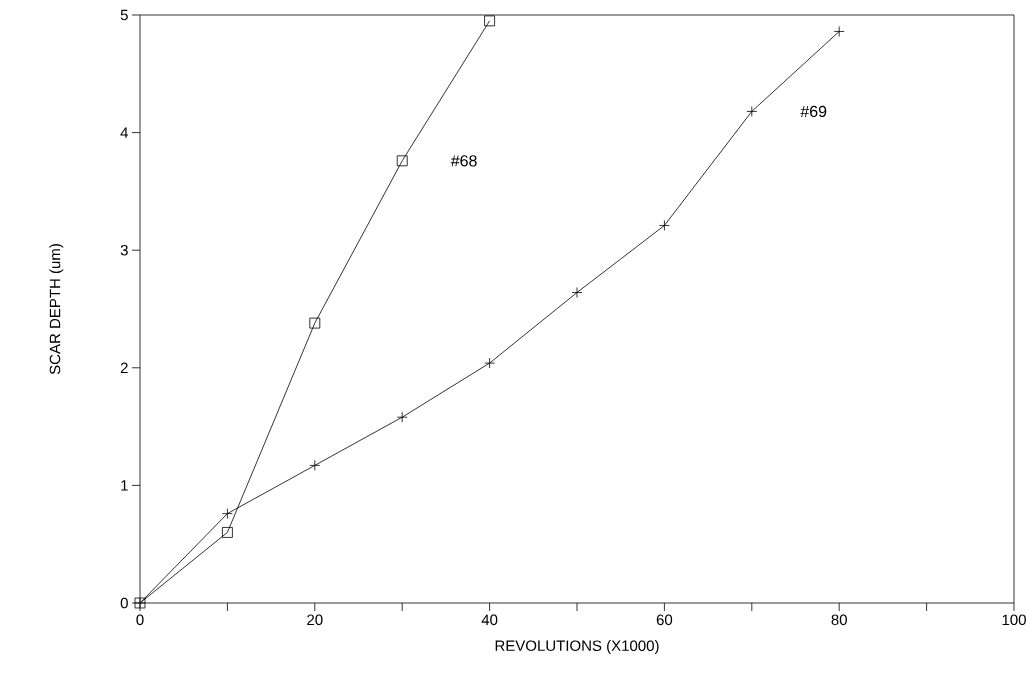  What do you see at coordinates (664, 620) in the screenshot?
I see `x-tick-label: 60` at bounding box center [664, 620].